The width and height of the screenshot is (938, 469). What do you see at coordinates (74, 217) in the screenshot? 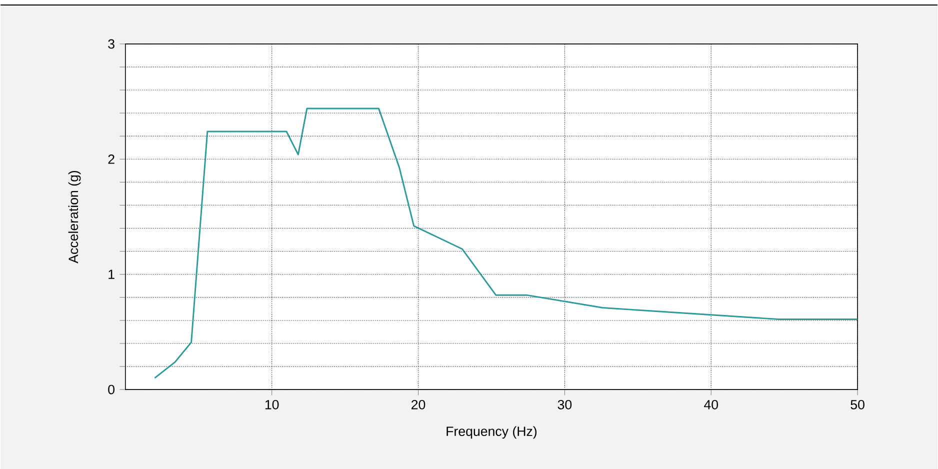
I see `y-axis-title: Acceleration (g)` at bounding box center [74, 217].